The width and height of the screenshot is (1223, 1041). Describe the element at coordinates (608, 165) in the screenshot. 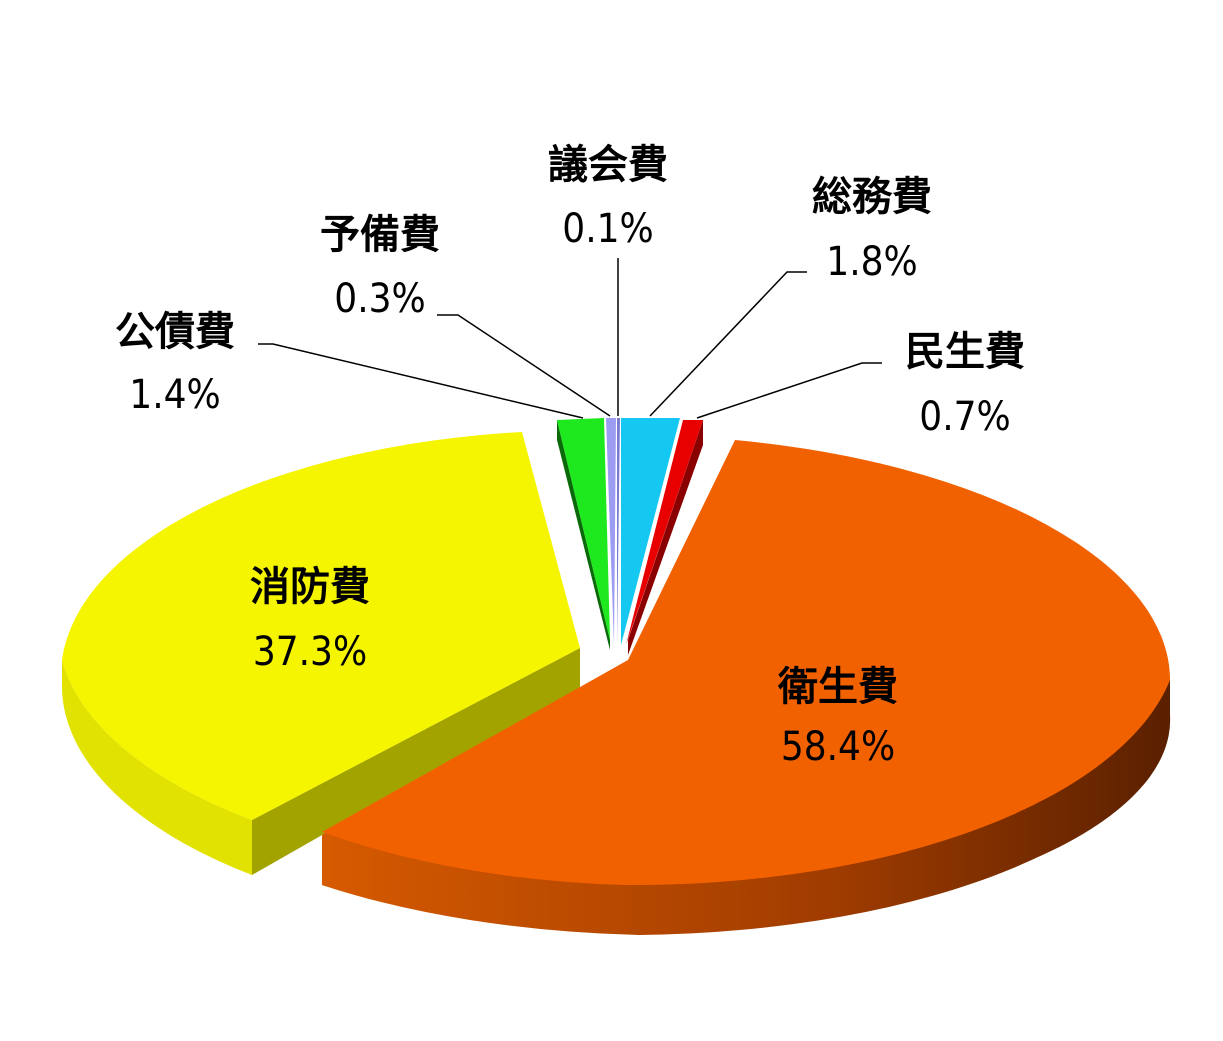

I see `label-議会費-name: 議会費` at that location.